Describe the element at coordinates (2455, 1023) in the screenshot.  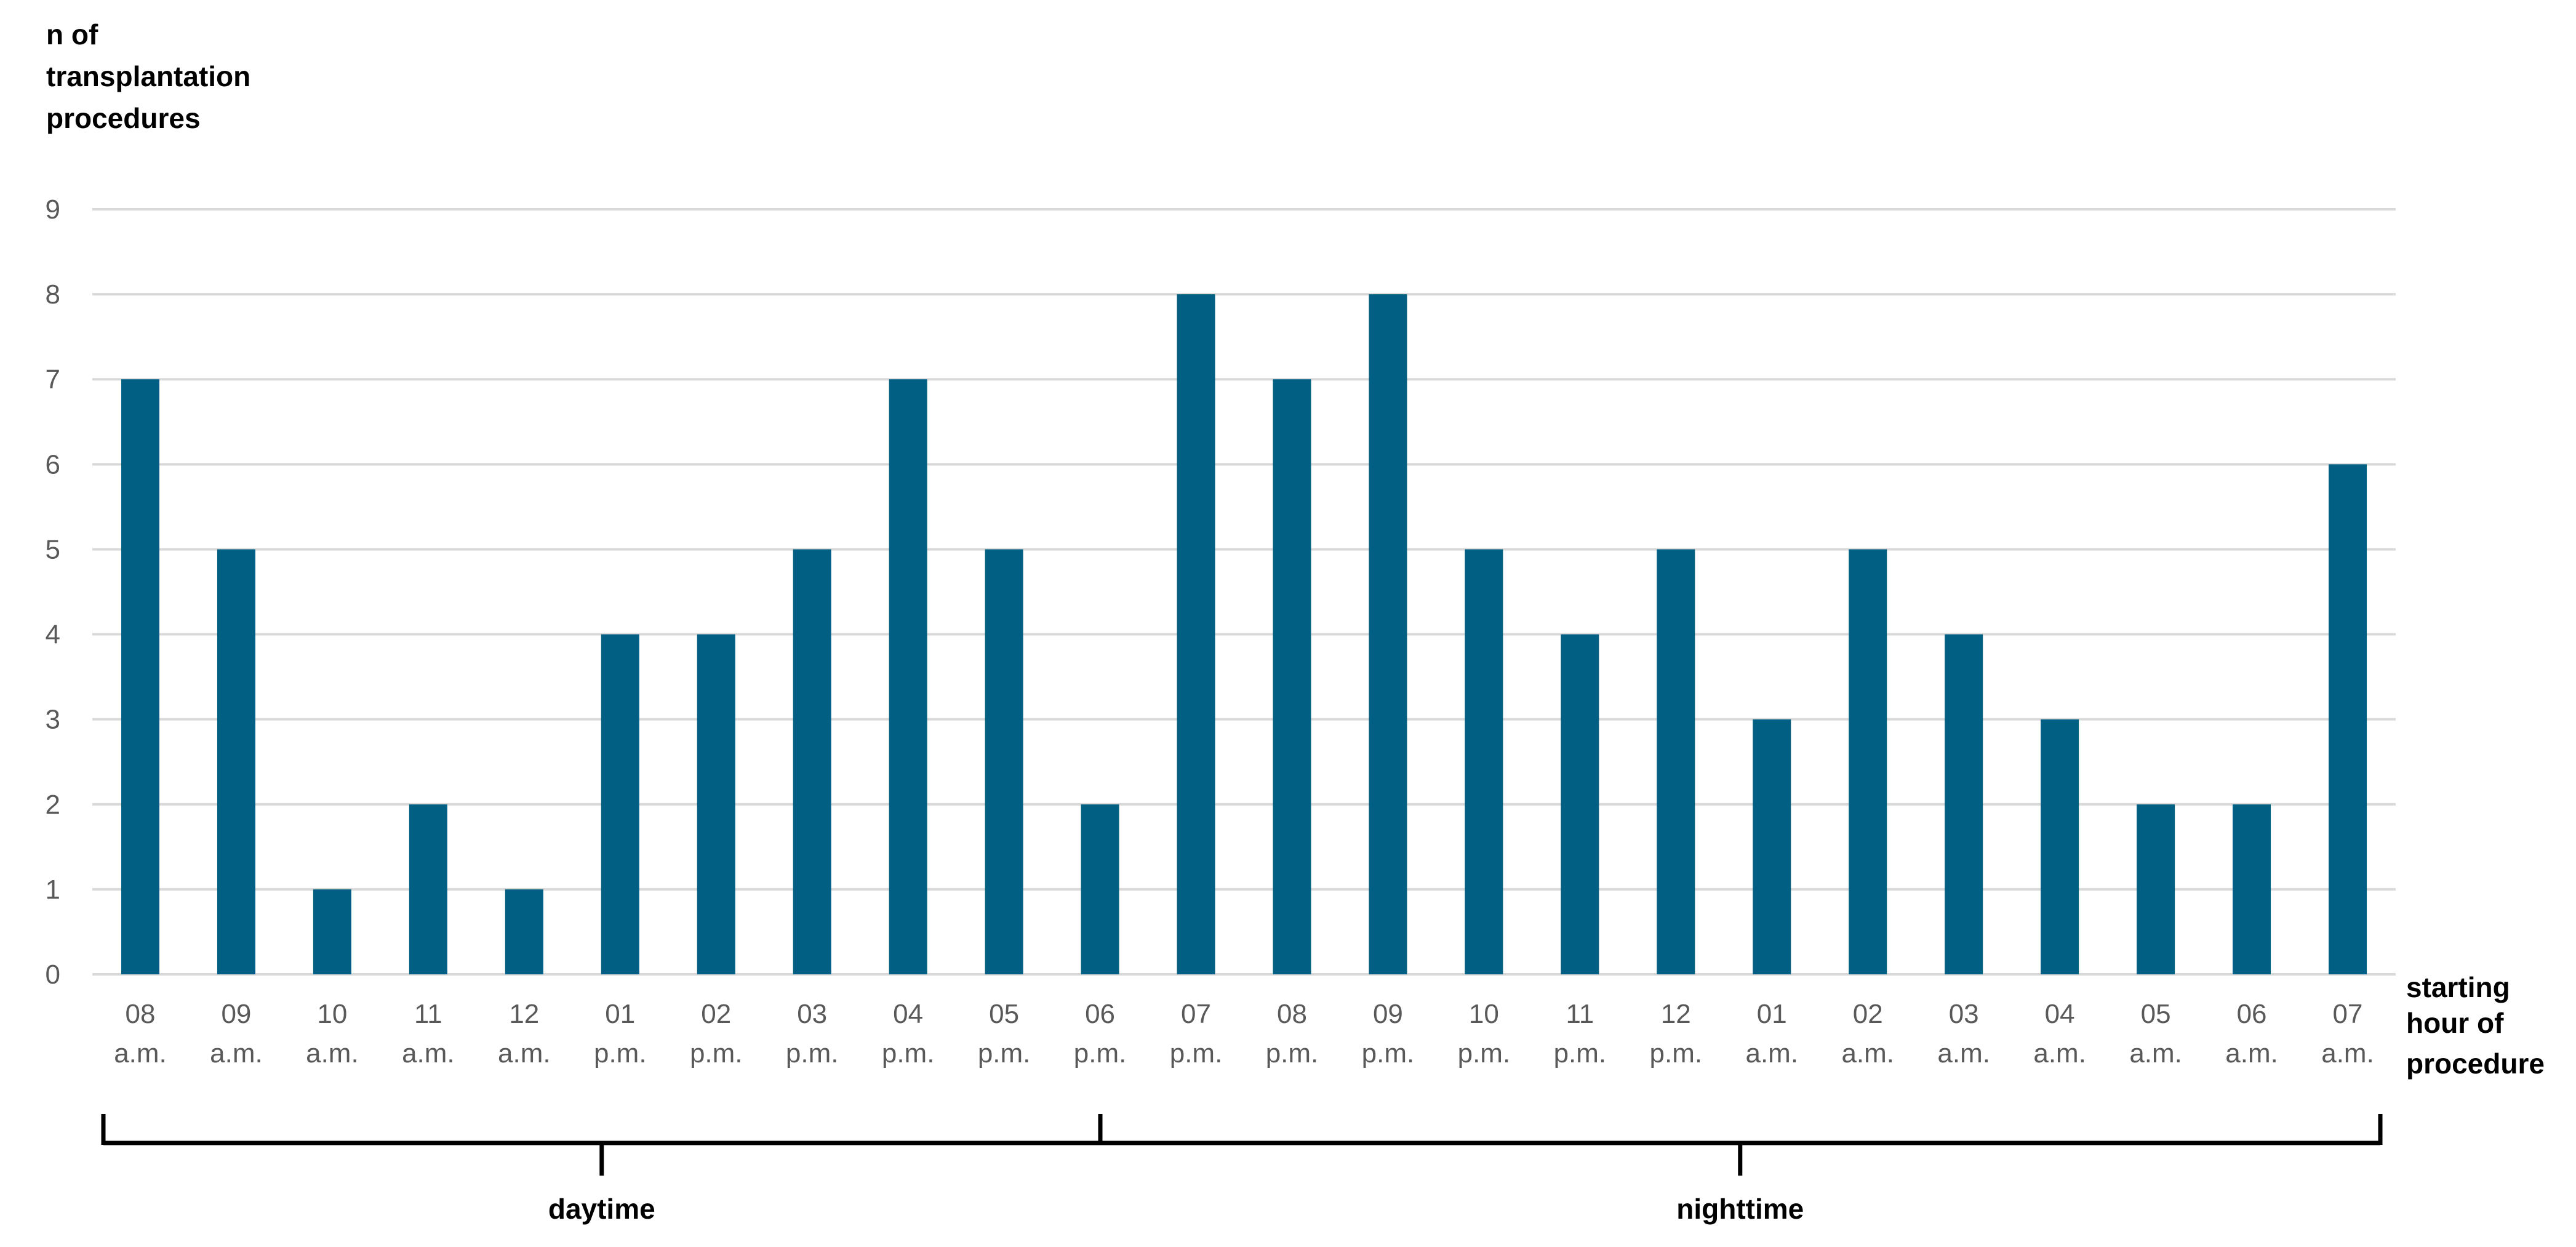
I see `x-axis-label-line-2: hour of` at that location.